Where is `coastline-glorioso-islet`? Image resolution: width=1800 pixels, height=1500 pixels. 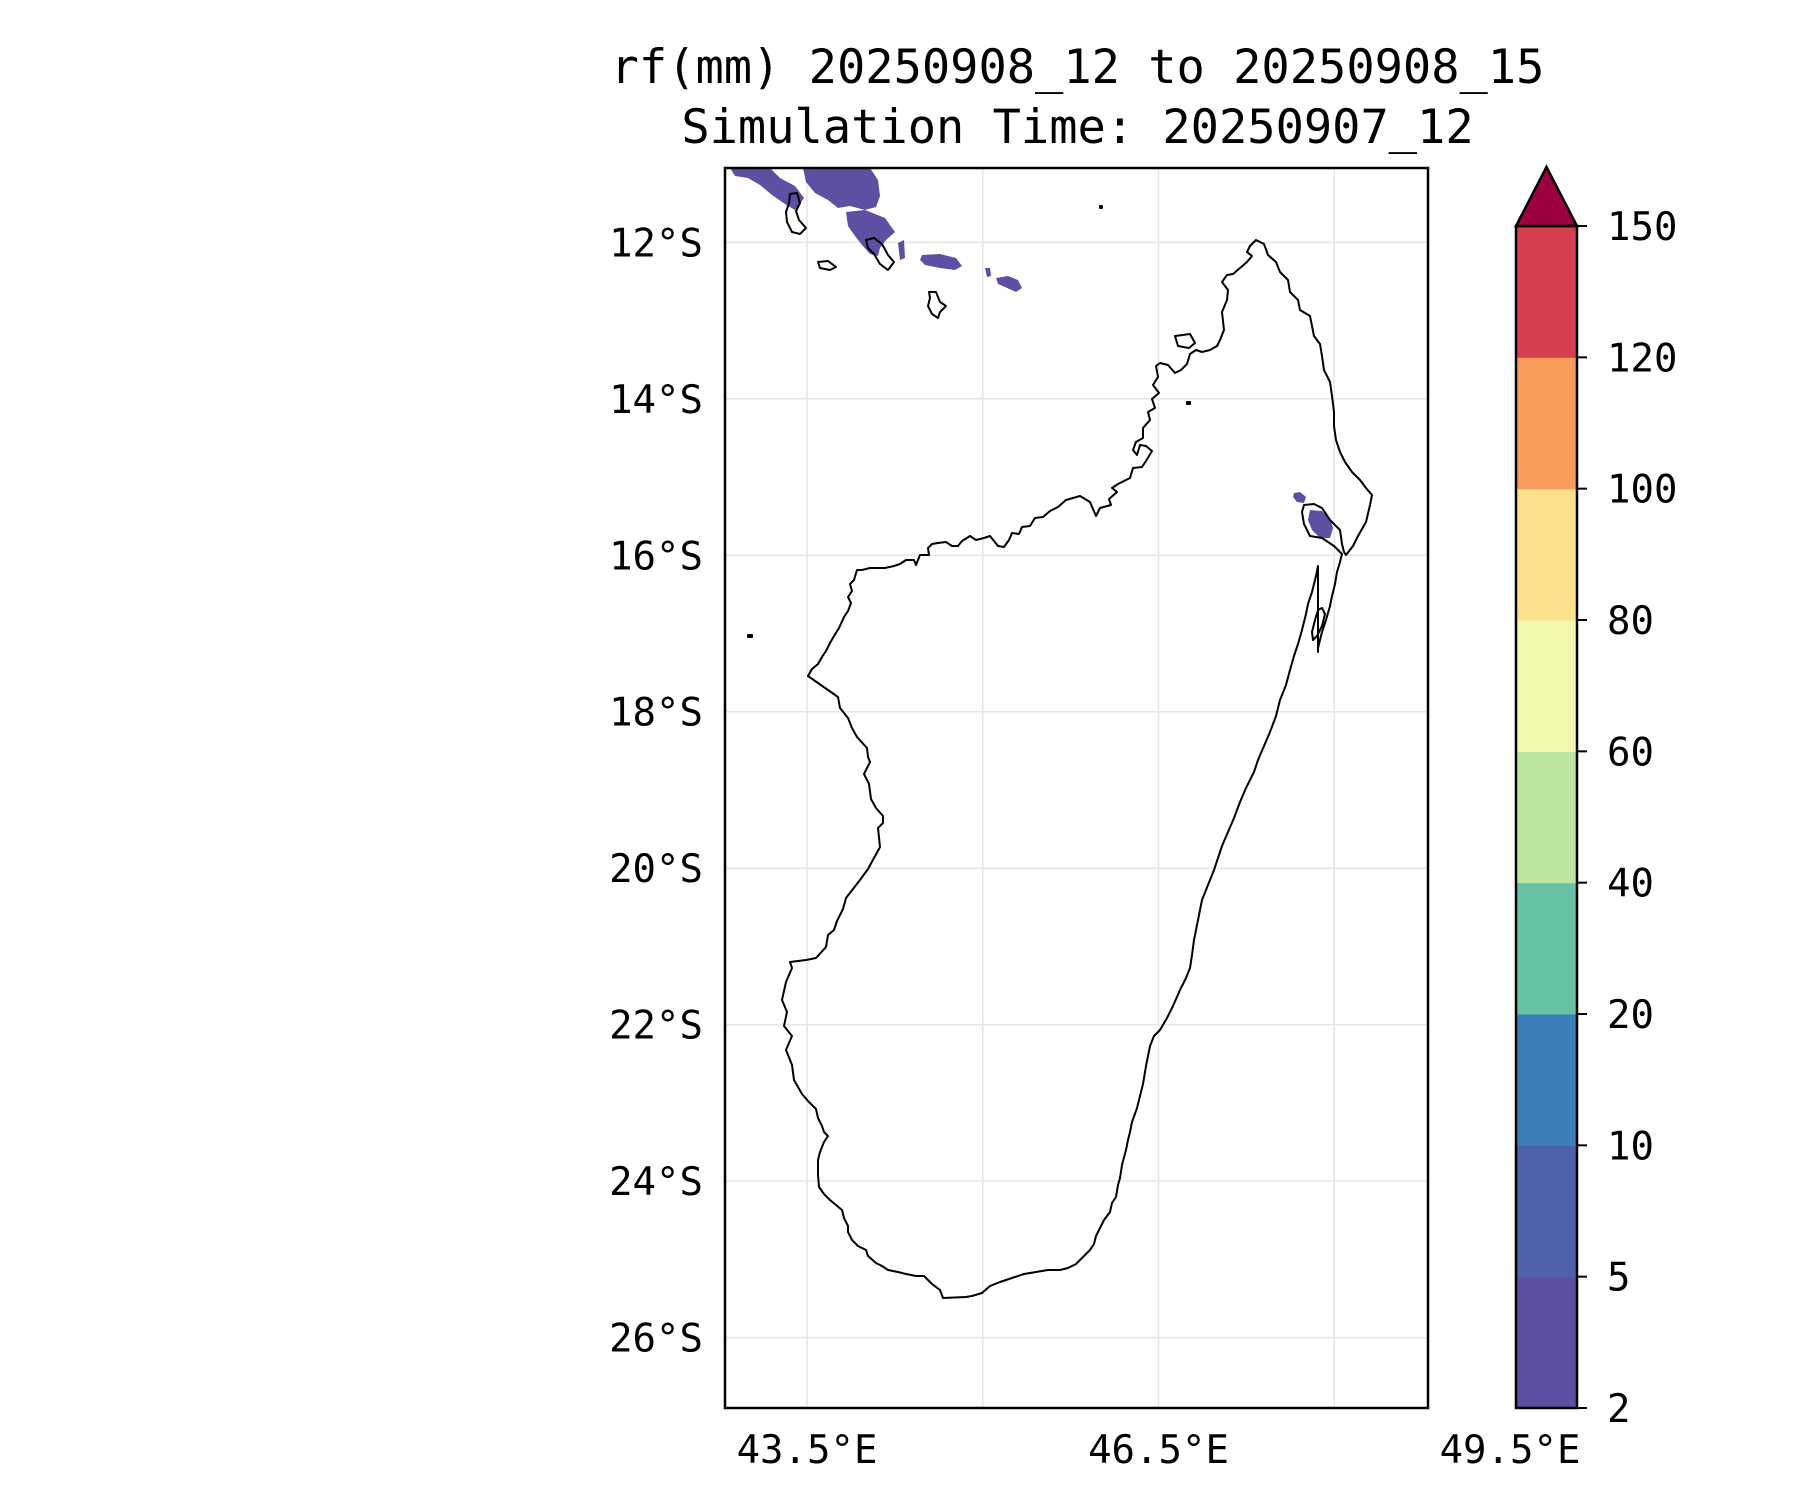
coastline-glorioso-islet is located at coordinates (1101, 207).